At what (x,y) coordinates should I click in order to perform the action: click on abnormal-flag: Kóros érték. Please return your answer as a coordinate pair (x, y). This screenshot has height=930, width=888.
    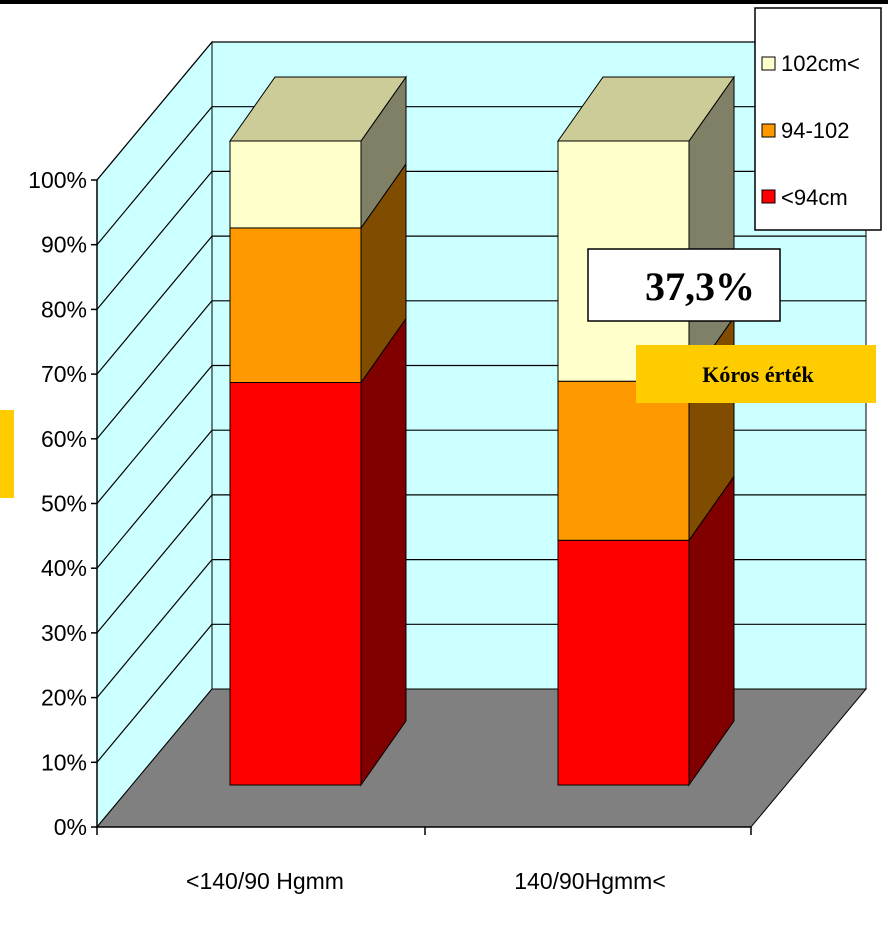
    Looking at the image, I should click on (756, 374).